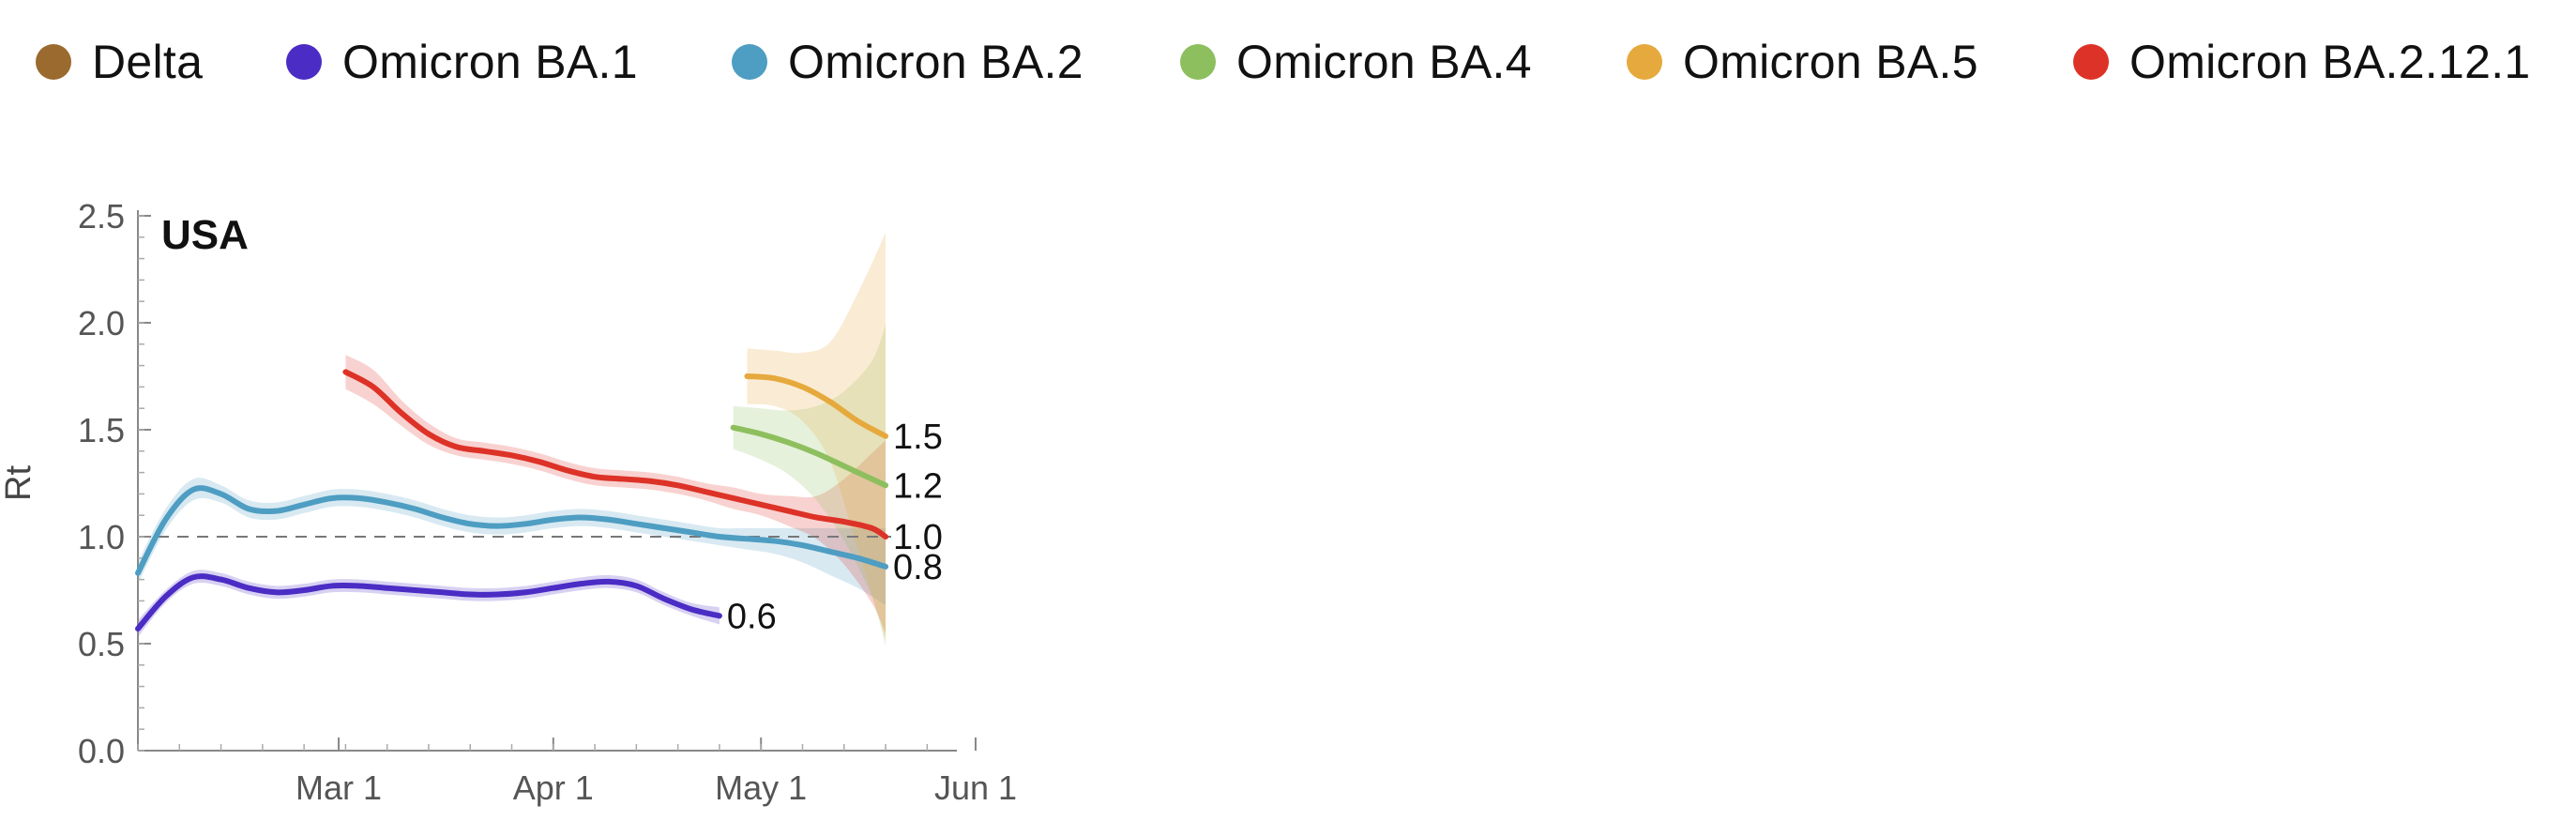 Image resolution: width=2576 pixels, height=821 pixels. Describe the element at coordinates (1830, 62) in the screenshot. I see `legend-label: Omicron BA.5` at that location.